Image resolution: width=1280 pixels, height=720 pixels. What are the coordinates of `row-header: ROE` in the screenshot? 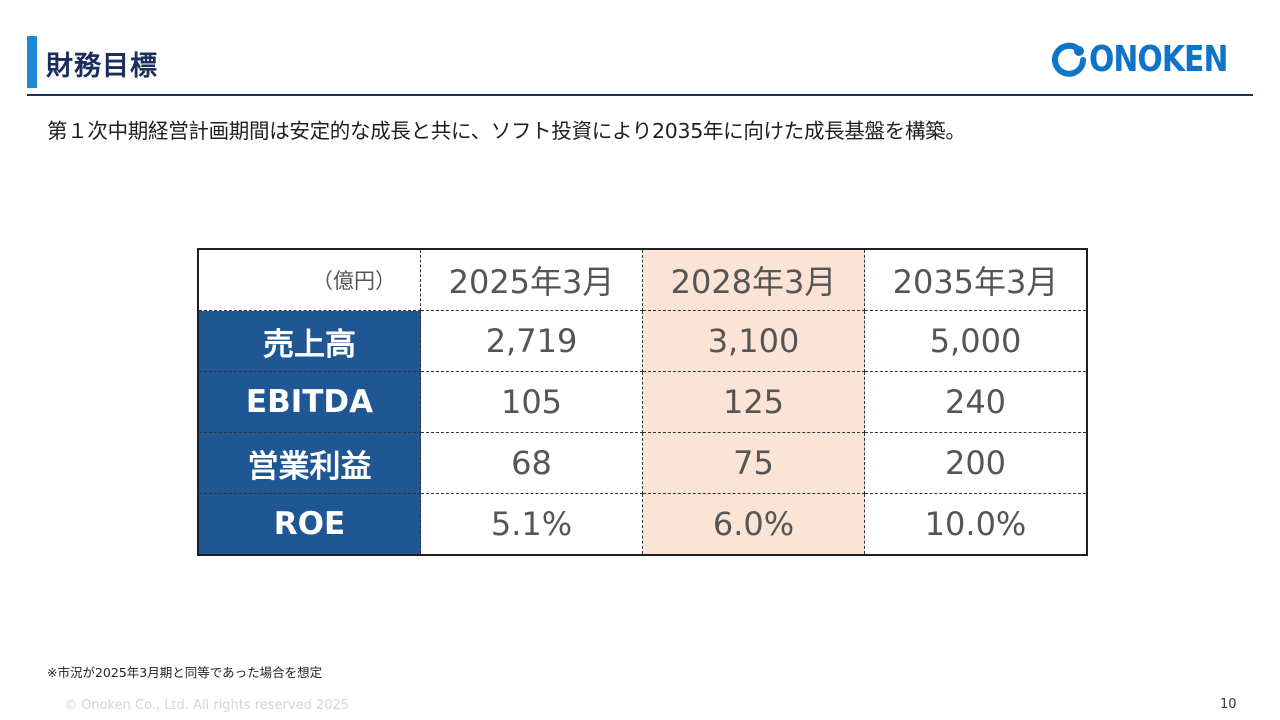 It's located at (309, 524).